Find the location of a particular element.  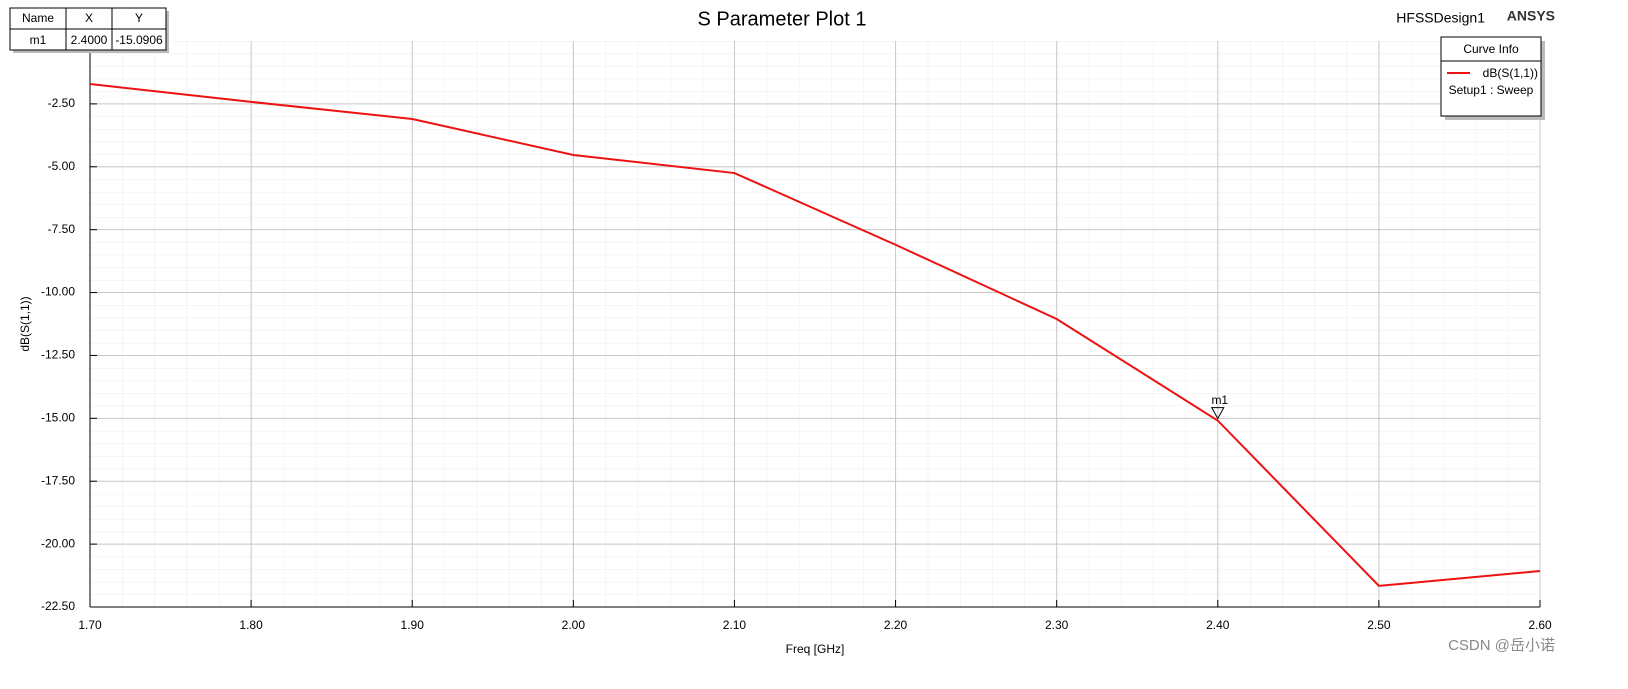

x-tick-label: 2.30 is located at coordinates (1057, 625).